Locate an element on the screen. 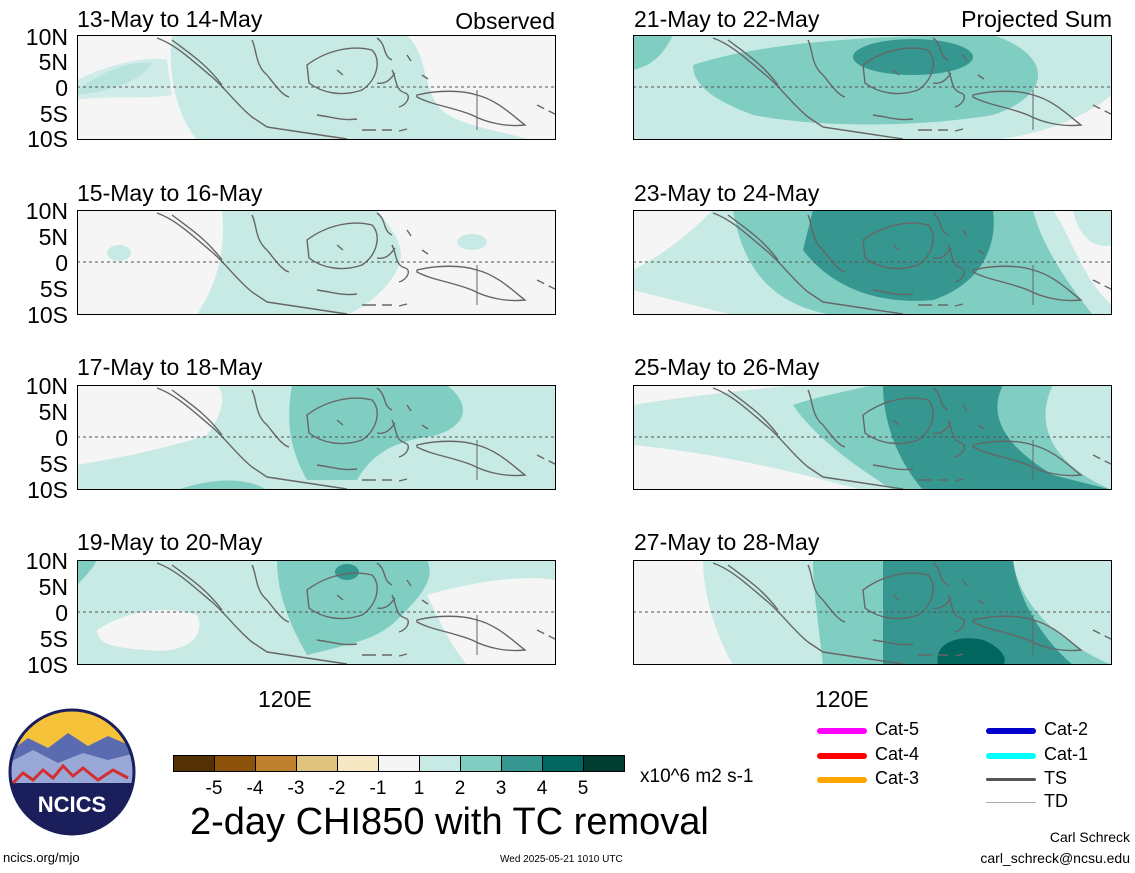 The height and width of the screenshot is (873, 1135). panel-title-1: 13-May to 14-May is located at coordinates (170, 19).